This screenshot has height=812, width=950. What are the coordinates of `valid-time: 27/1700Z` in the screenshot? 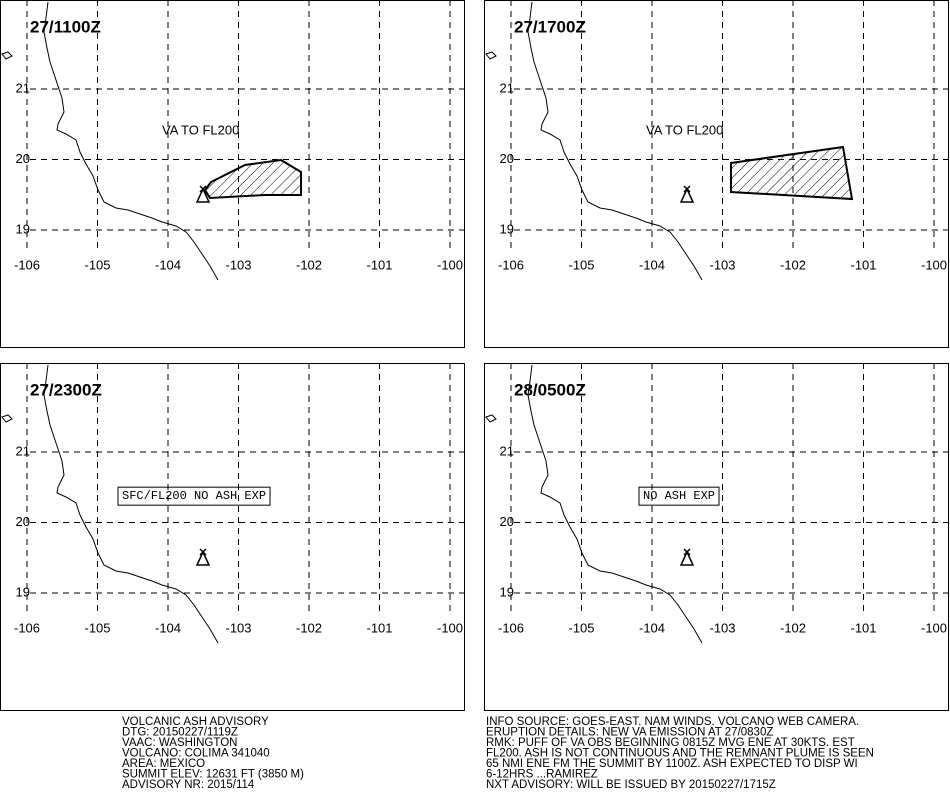 It's located at (550, 26).